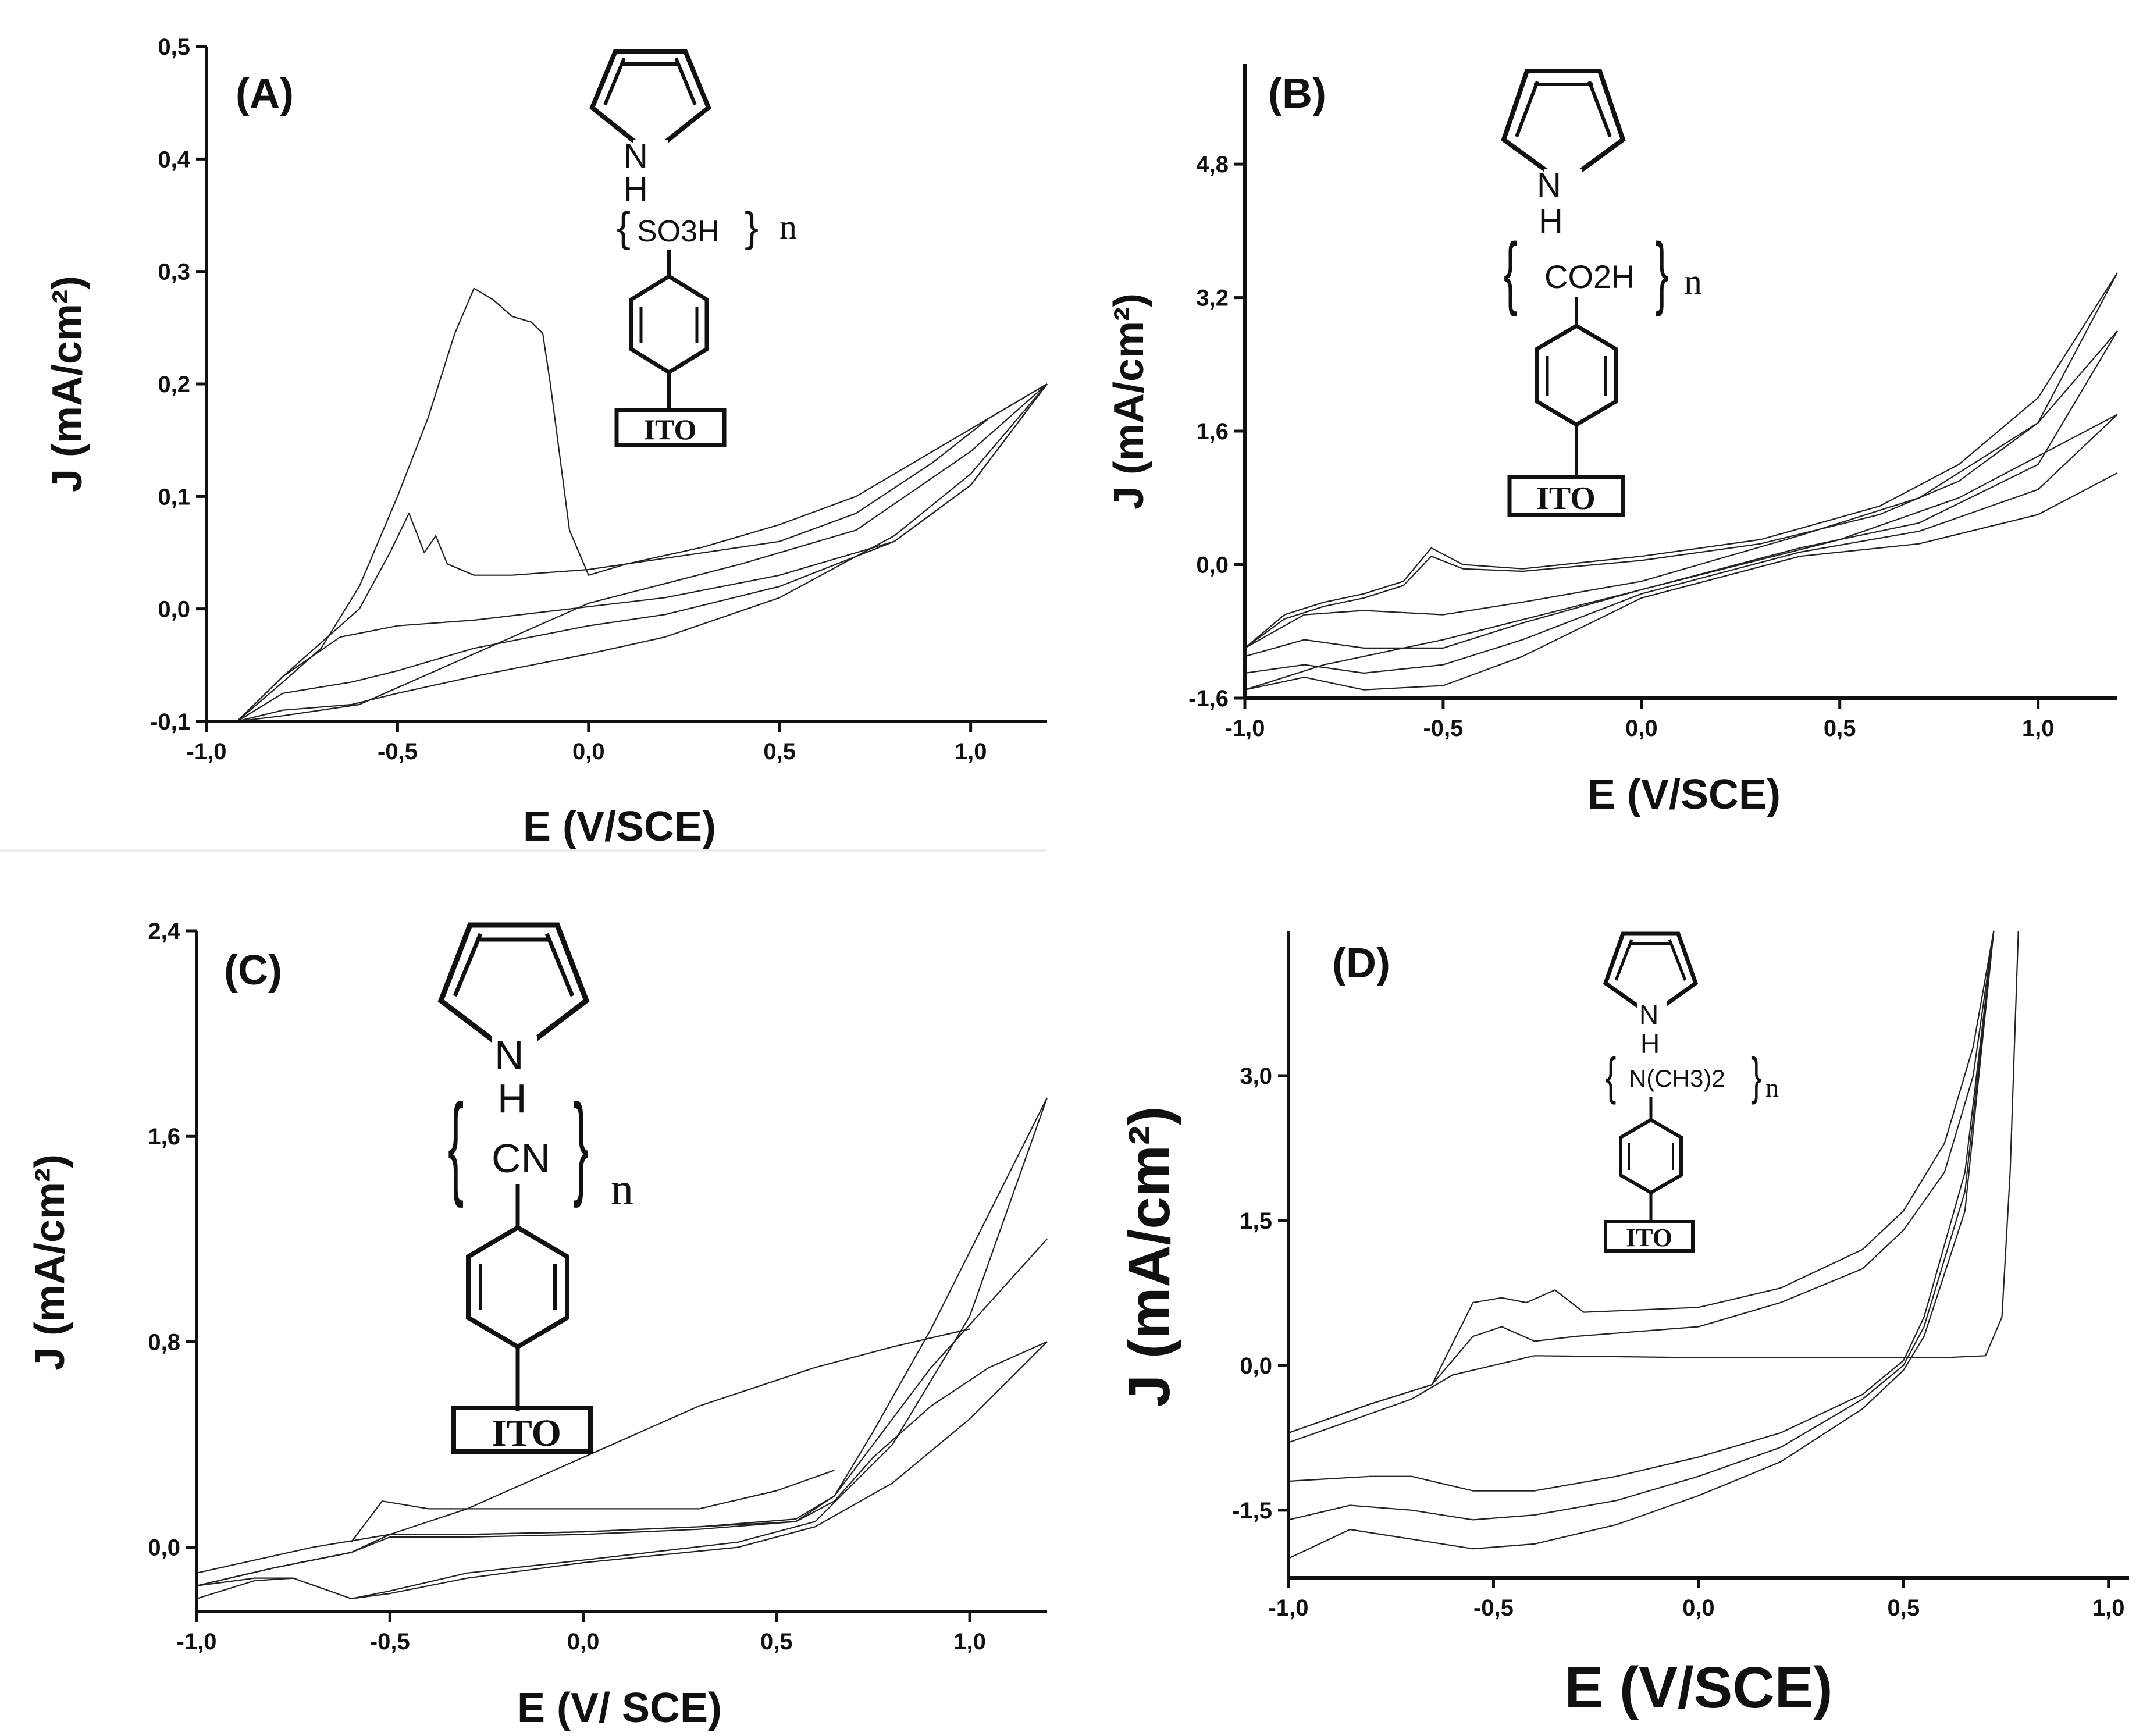  I want to click on ytick-label-d: 0,0, so click(1256, 1366).